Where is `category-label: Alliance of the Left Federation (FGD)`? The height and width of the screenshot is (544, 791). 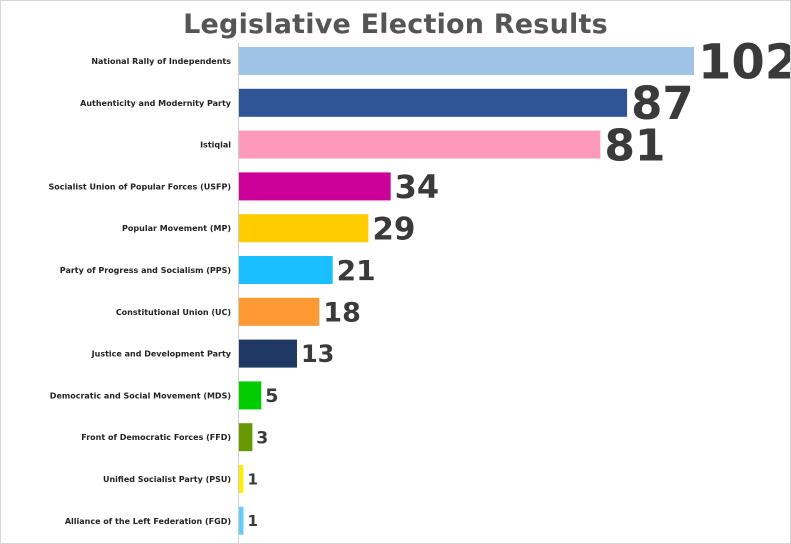
category-label: Alliance of the Left Federation (FGD) is located at coordinates (148, 521).